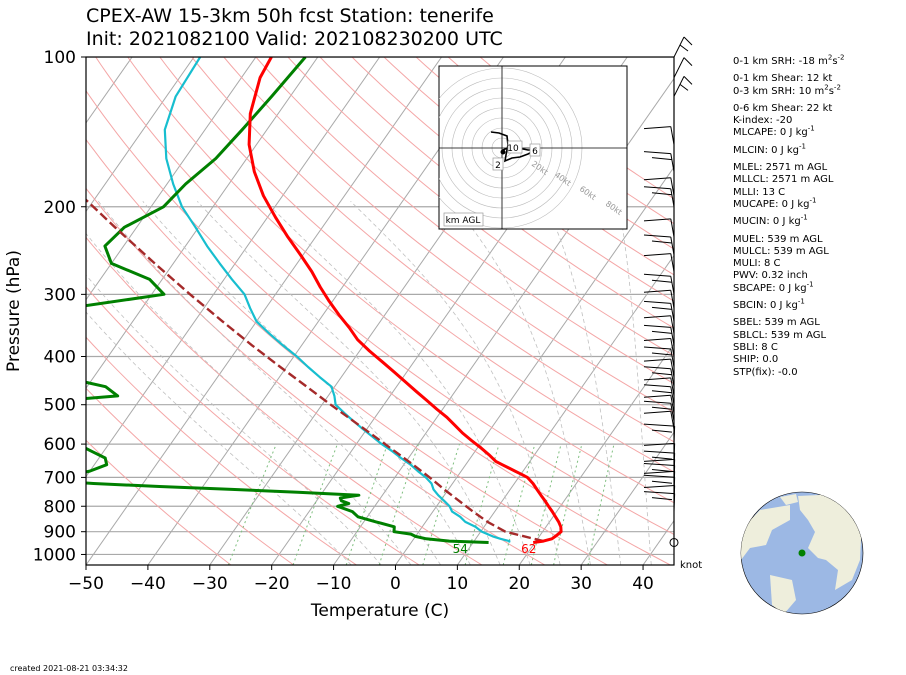 Image resolution: width=906 pixels, height=675 pixels. I want to click on height-label-text: 10, so click(513, 149).